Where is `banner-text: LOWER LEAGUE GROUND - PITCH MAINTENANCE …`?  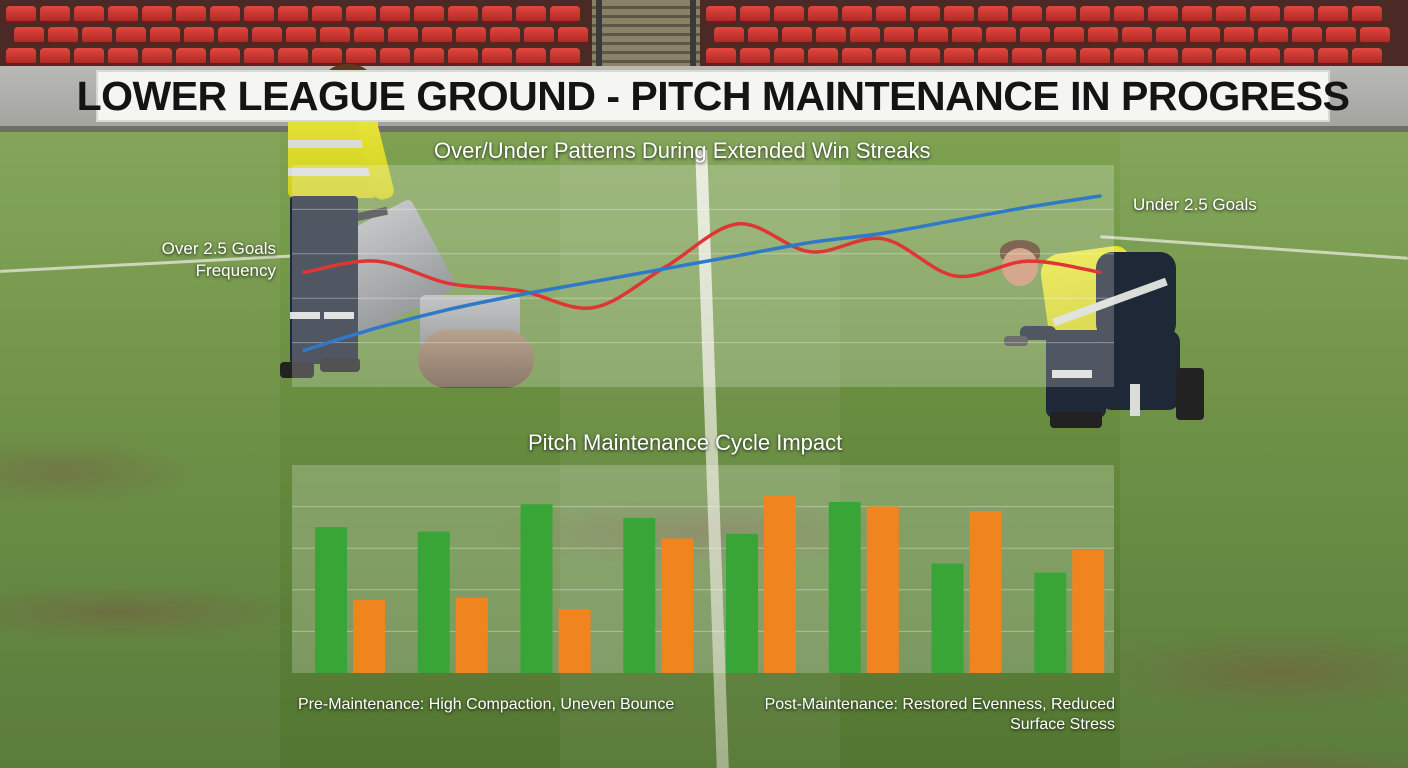 banner-text: LOWER LEAGUE GROUND - PITCH MAINTENANCE … is located at coordinates (713, 95).